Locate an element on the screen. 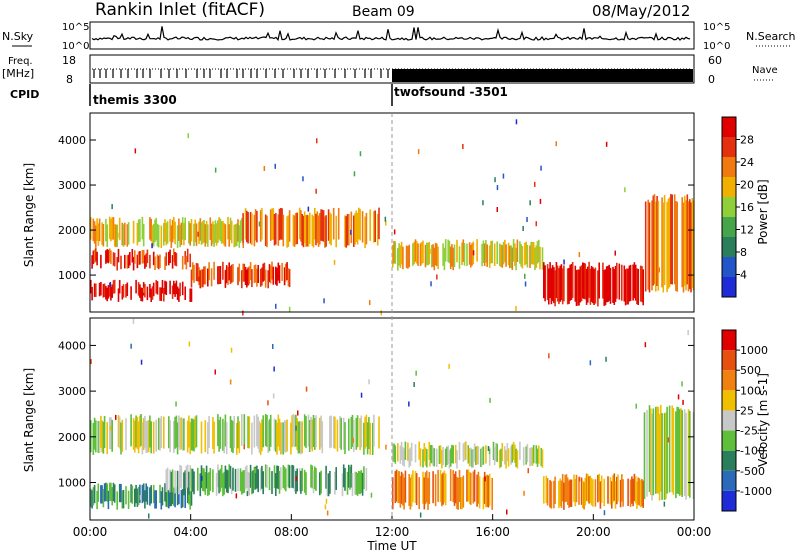 The image size is (800, 554). xtick-label: 12:00 is located at coordinates (392, 532).